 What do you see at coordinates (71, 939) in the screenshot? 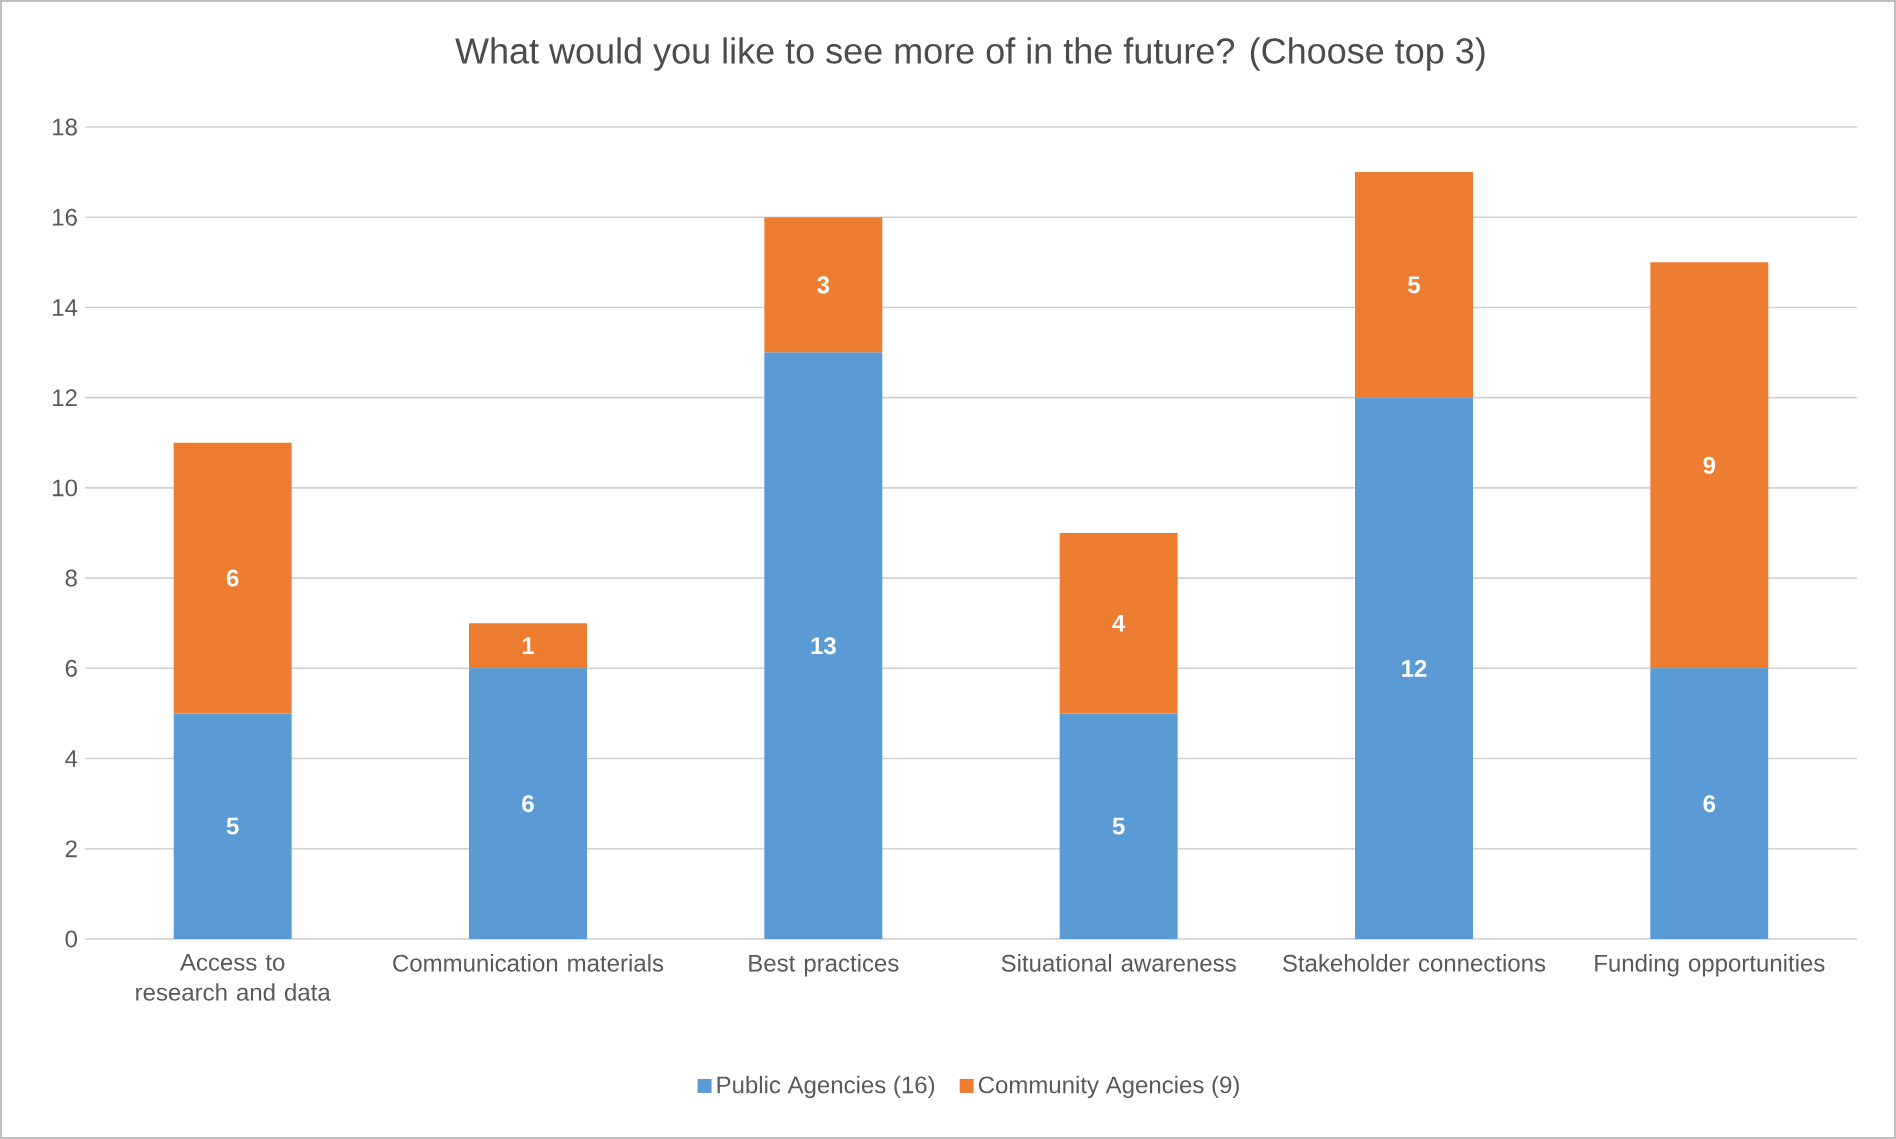
I see `y-tick-label: 0` at bounding box center [71, 939].